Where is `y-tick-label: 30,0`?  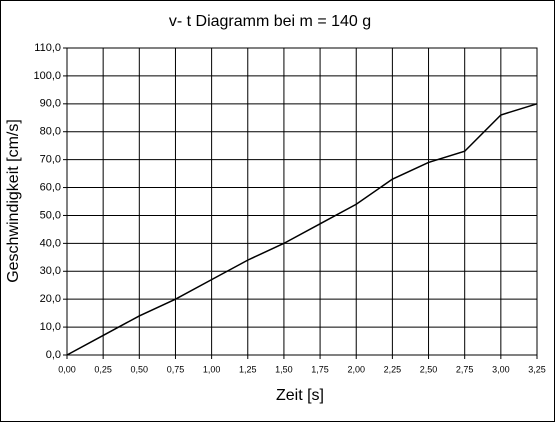
y-tick-label: 30,0 is located at coordinates (50, 271).